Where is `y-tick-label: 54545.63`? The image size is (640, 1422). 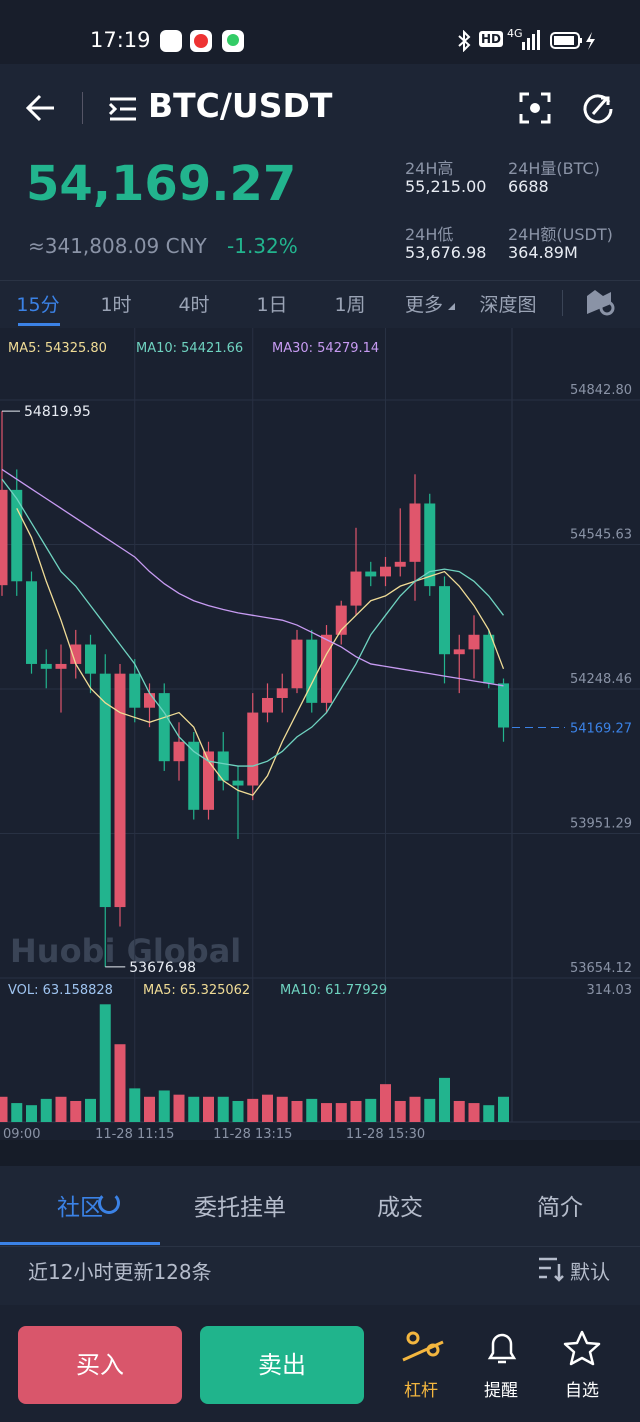
y-tick-label: 54545.63 is located at coordinates (601, 535).